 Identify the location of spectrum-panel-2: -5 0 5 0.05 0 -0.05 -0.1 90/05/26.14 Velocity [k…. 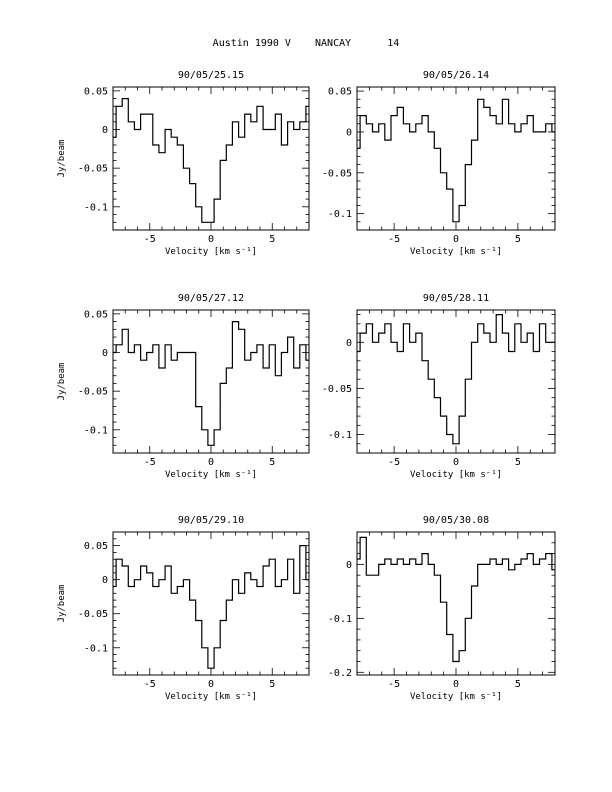
(439, 163).